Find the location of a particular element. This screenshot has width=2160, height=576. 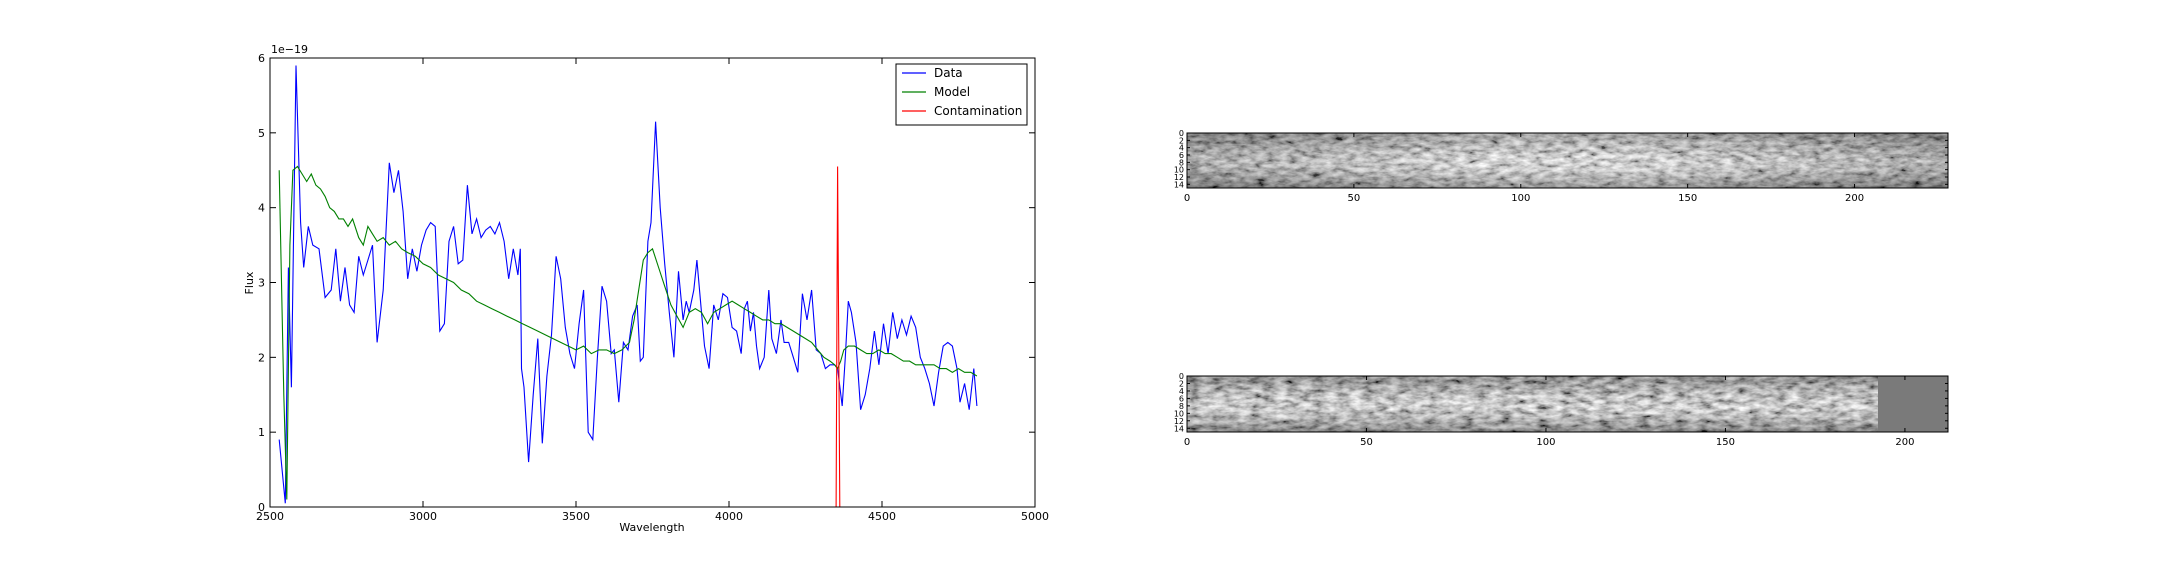

legend-label-data: Data is located at coordinates (948, 73).